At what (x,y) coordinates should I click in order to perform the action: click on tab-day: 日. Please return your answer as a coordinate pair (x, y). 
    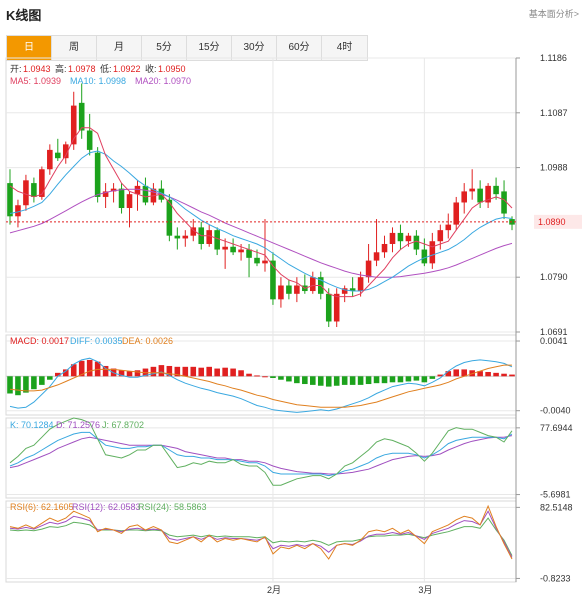
    Looking at the image, I should click on (29, 48).